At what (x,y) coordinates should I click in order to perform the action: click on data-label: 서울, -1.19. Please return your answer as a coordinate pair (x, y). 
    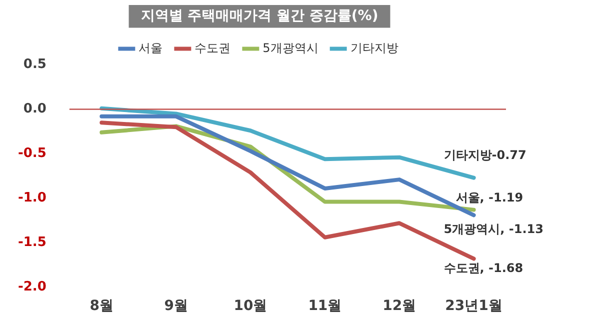
    Looking at the image, I should click on (490, 197).